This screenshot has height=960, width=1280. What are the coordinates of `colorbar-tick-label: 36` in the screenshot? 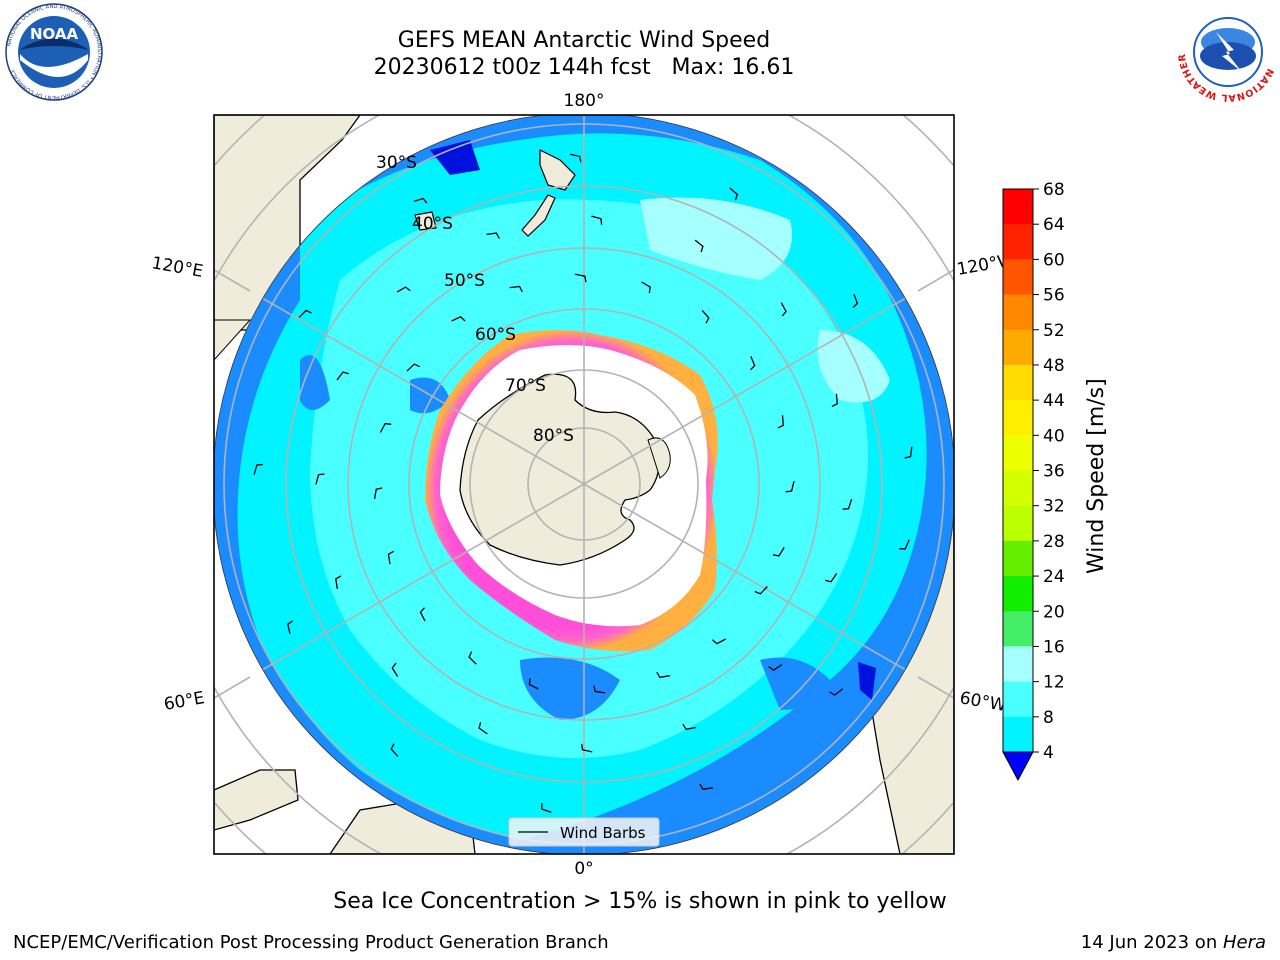 It's located at (1054, 472).